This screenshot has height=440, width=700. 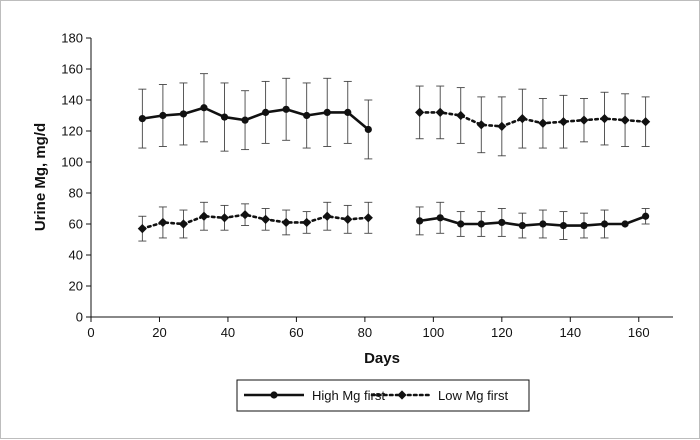 What do you see at coordinates (296, 332) in the screenshot?
I see `x-tick-label: 60` at bounding box center [296, 332].